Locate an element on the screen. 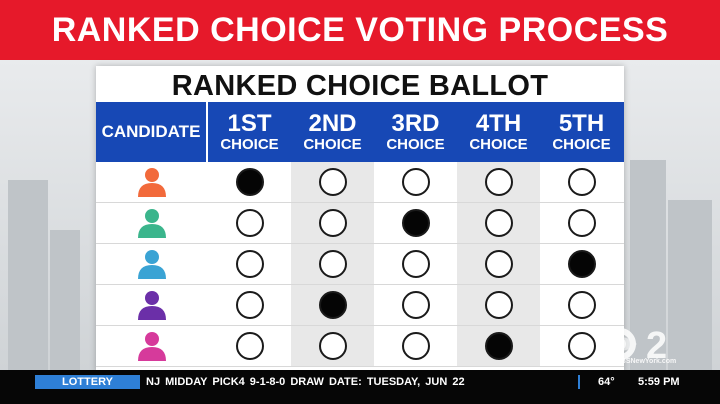 The image size is (720, 404). ticker-label: LOTTERY is located at coordinates (87, 382).